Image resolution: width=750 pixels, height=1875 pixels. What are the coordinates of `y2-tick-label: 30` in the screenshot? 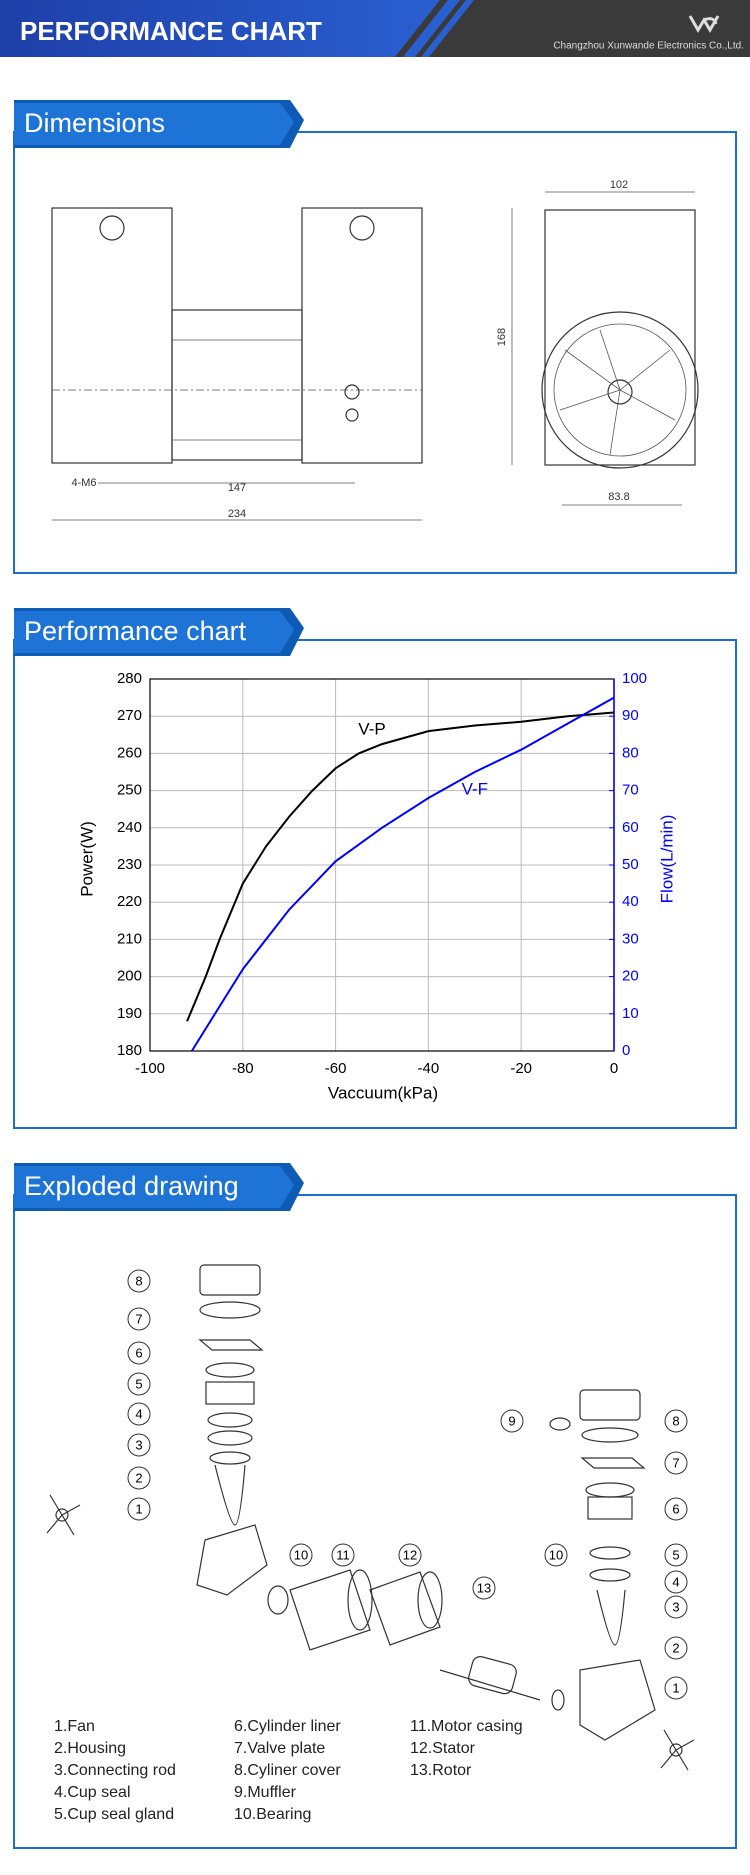 It's located at (630, 938).